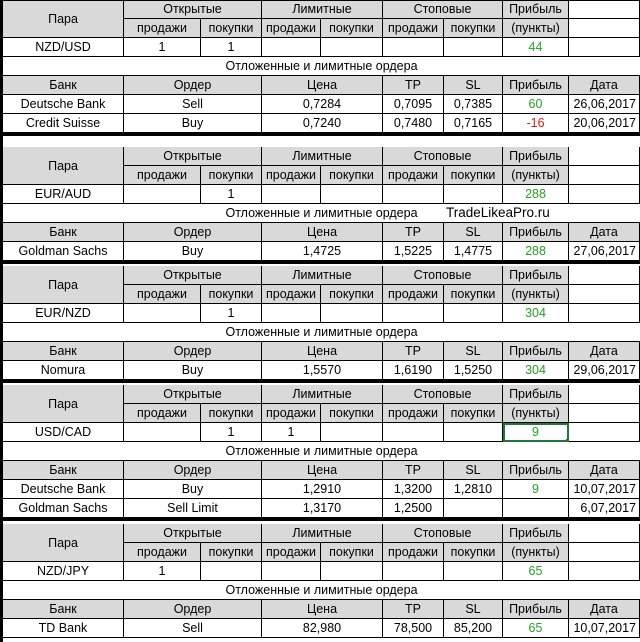 Image resolution: width=640 pixels, height=642 pixels. Describe the element at coordinates (291, 194) in the screenshot. I see `limit-sell-value` at that location.